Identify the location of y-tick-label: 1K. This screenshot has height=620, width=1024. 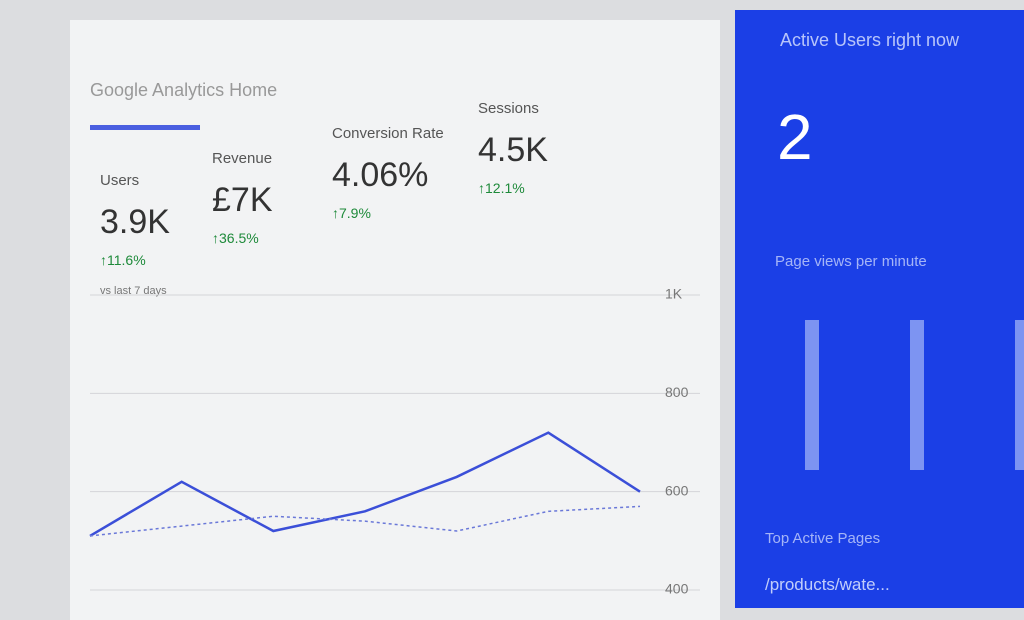
(674, 294).